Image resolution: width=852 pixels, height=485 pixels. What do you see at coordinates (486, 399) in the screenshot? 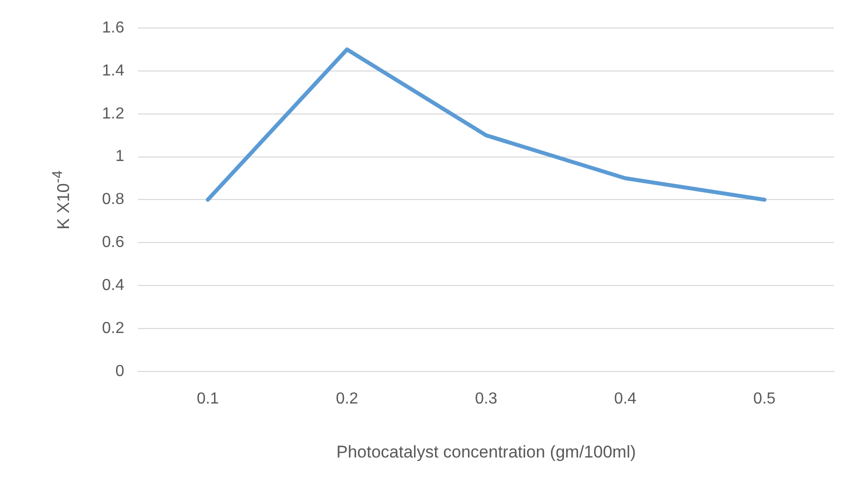
I see `x-tick-label: 0.3` at bounding box center [486, 399].